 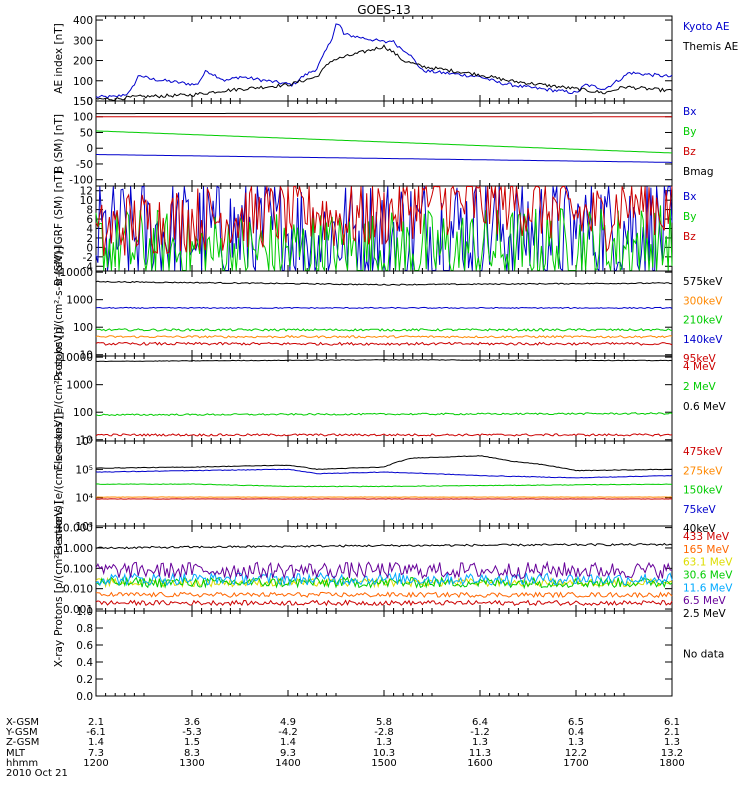 What do you see at coordinates (703, 340) in the screenshot?
I see `legend-entry: 140keV` at bounding box center [703, 340].